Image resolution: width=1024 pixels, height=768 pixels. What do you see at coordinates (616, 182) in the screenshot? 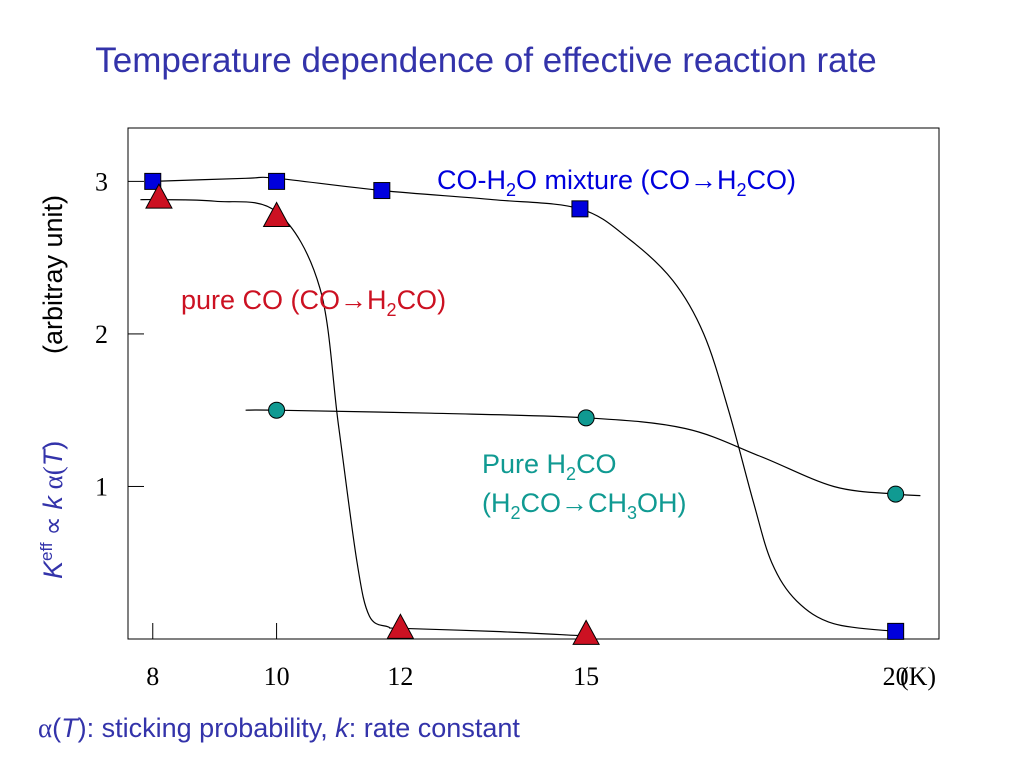
I see `mixture-label: CO-H2O mixture (CO→H2CO)` at bounding box center [616, 182].